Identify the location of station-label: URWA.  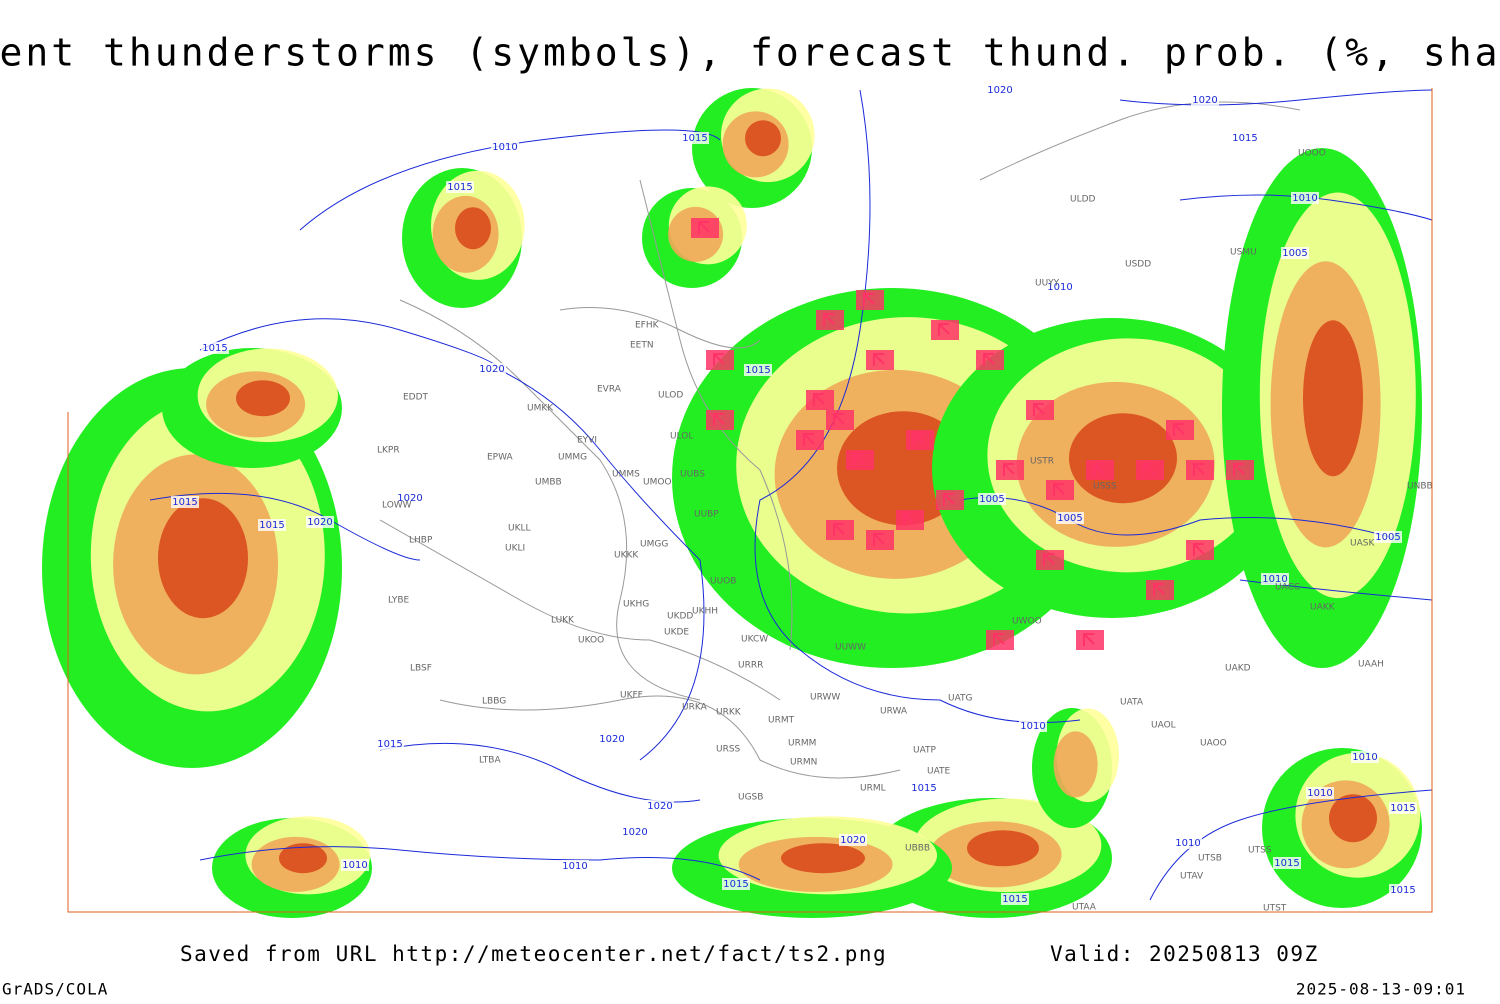
(894, 712).